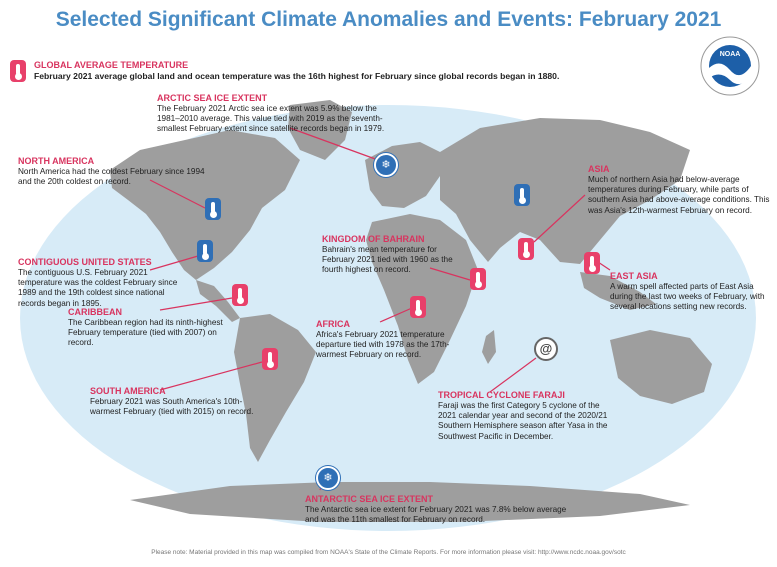 This screenshot has width=777, height=567. Describe the element at coordinates (501, 395) in the screenshot. I see `annotation-heading: TROPICAL CYCLONE FARAJI` at that location.